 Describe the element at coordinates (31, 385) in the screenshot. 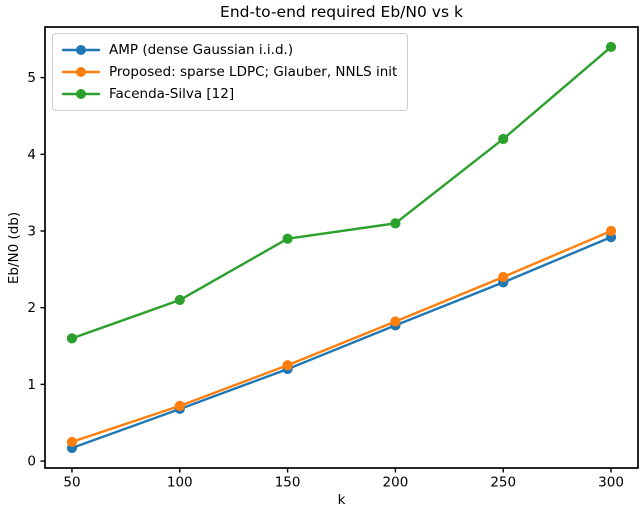

I see `y-tick-label: 1` at that location.